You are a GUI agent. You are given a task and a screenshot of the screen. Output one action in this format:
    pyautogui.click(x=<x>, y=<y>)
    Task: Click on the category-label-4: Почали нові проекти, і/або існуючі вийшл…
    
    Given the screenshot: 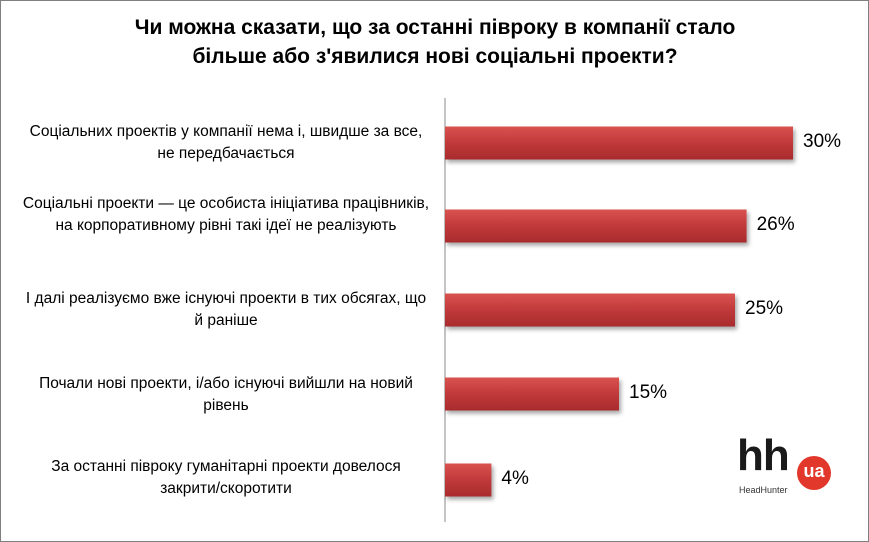 What is the action you would take?
    pyautogui.click(x=226, y=394)
    